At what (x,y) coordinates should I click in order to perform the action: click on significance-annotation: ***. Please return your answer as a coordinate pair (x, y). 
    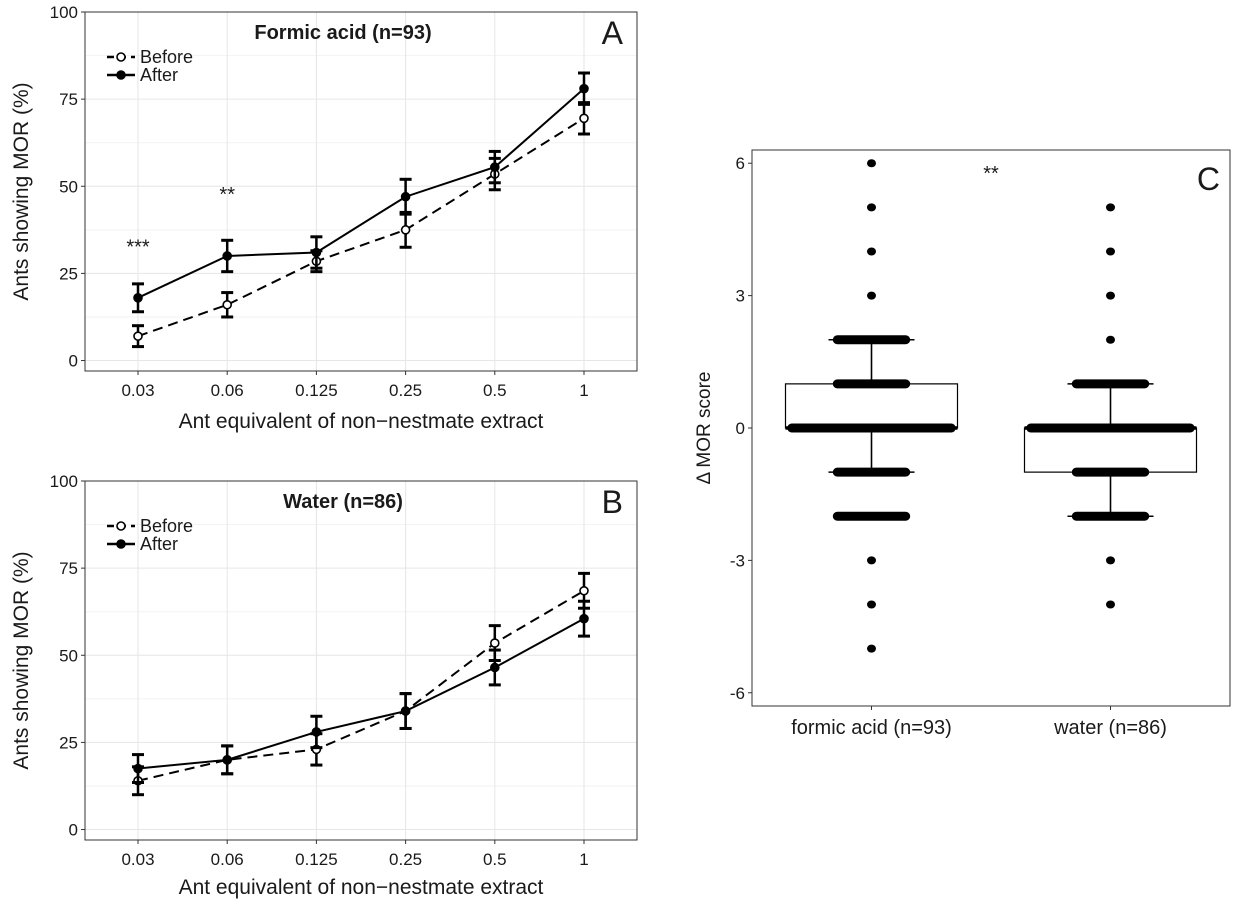
    Looking at the image, I should click on (138, 248).